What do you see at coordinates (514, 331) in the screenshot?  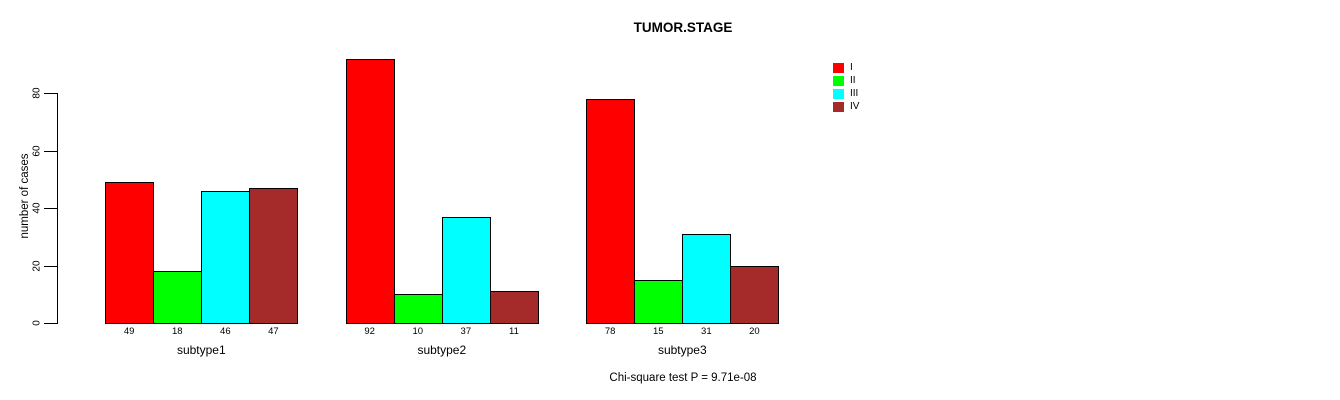 I see `bar-value-label: 11` at bounding box center [514, 331].